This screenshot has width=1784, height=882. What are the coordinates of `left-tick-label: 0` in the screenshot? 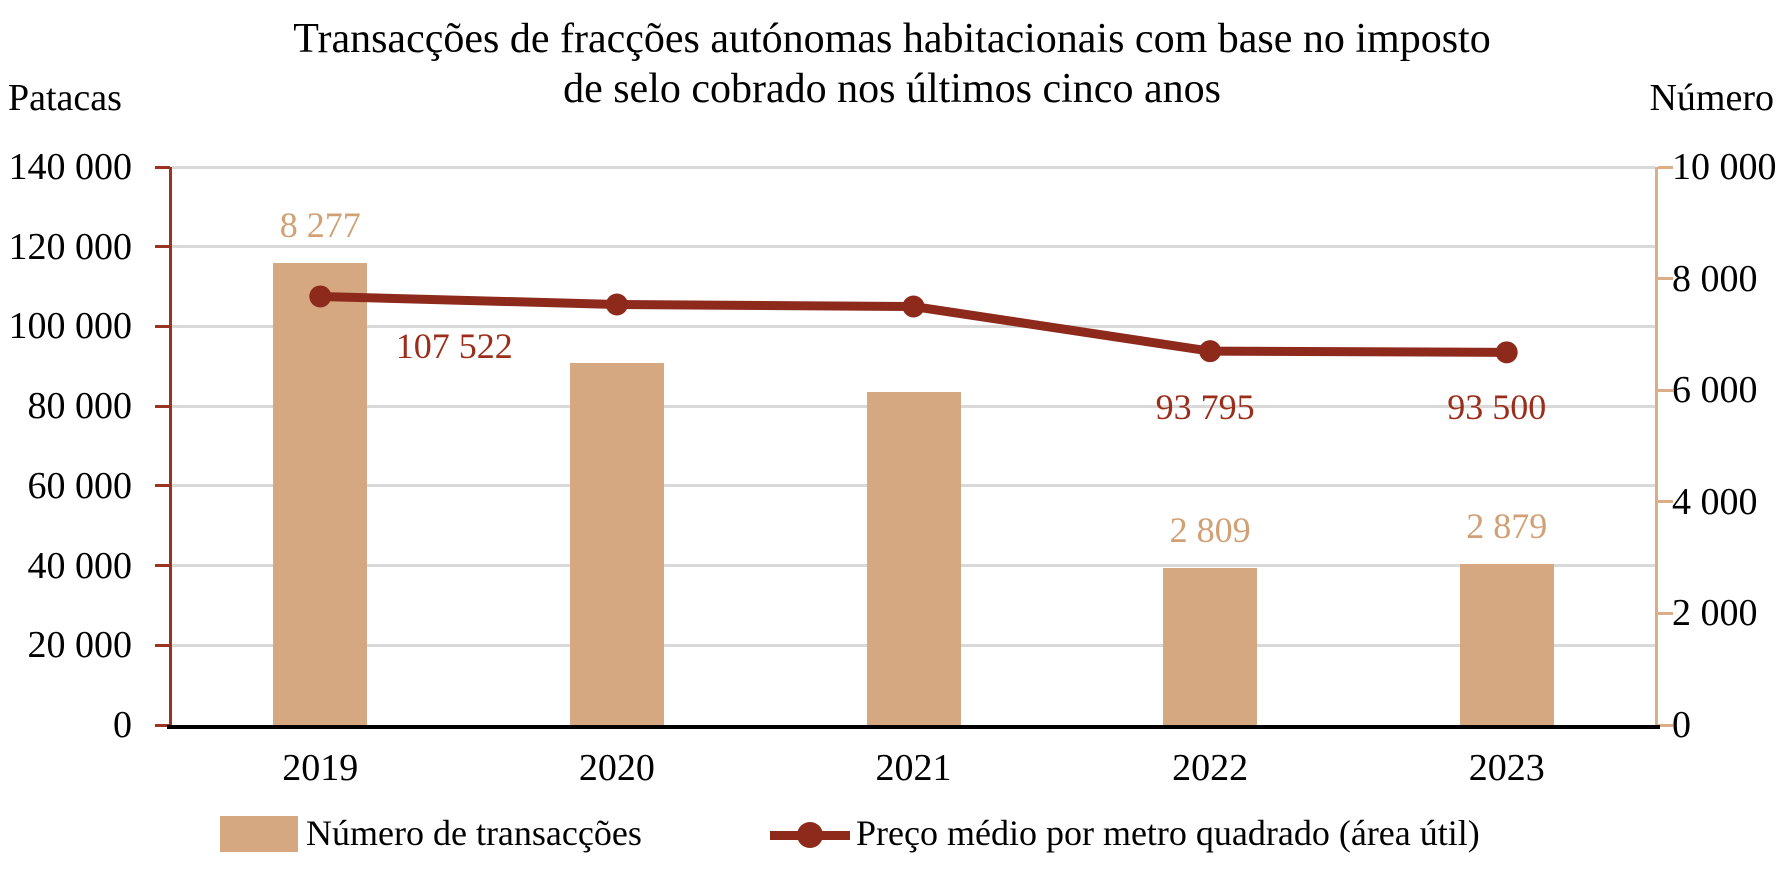 It's located at (122, 725).